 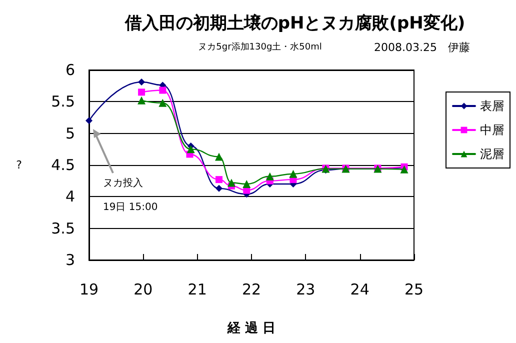 What do you see at coordinates (251, 328) in the screenshot?
I see `x-axis-title: 経 過 日` at bounding box center [251, 328].